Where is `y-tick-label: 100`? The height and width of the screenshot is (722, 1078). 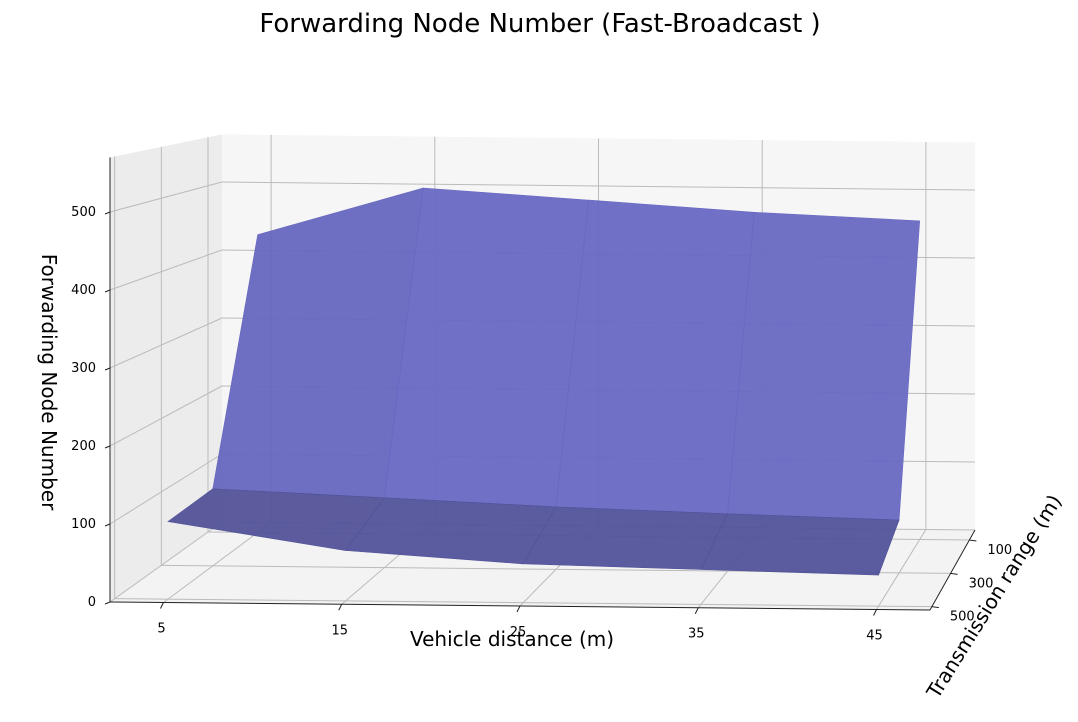
y-tick-label: 100 is located at coordinates (999, 550).